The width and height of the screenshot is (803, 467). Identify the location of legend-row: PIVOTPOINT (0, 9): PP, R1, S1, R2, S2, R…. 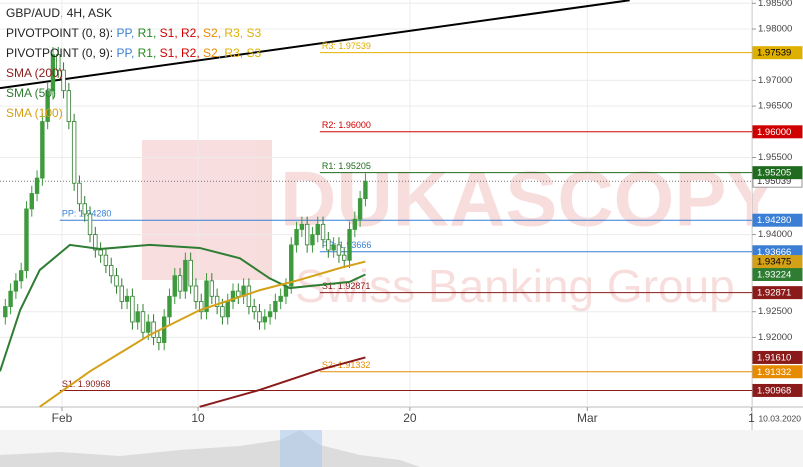
(133, 53).